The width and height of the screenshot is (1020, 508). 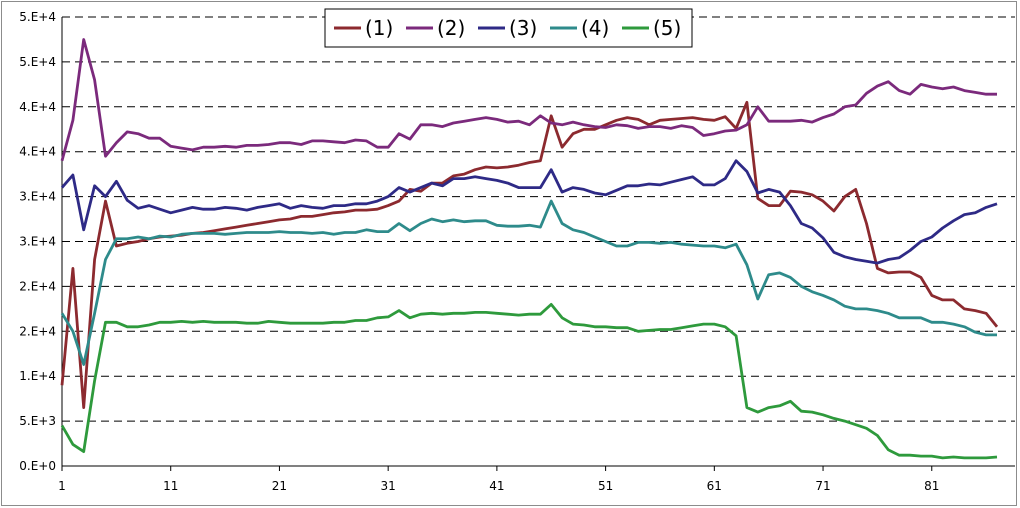 I want to click on x-tick-label: 61, so click(x=714, y=486).